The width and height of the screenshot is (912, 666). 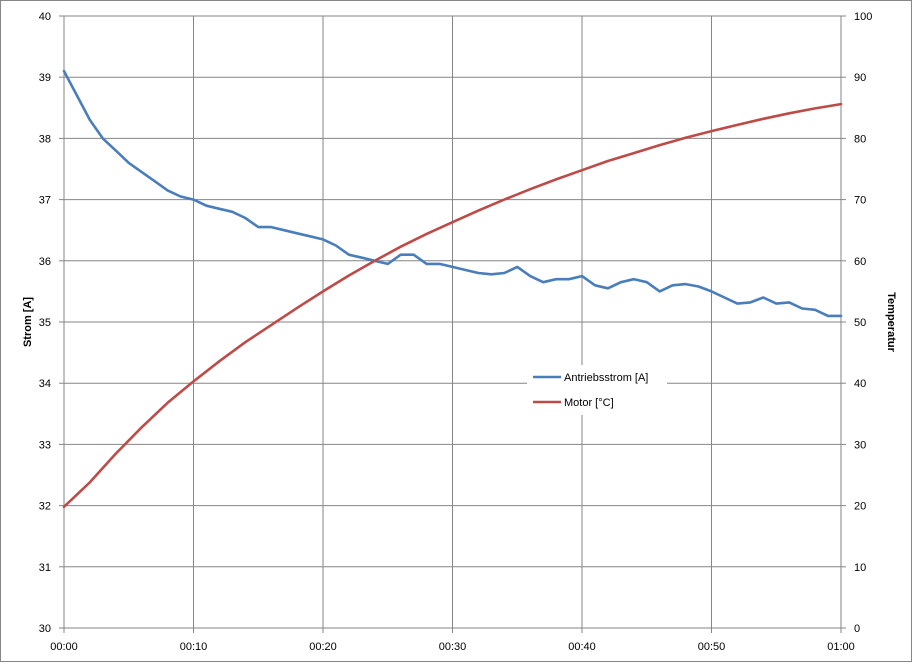 What do you see at coordinates (28, 322) in the screenshot?
I see `left-axis-title: Strom [A]` at bounding box center [28, 322].